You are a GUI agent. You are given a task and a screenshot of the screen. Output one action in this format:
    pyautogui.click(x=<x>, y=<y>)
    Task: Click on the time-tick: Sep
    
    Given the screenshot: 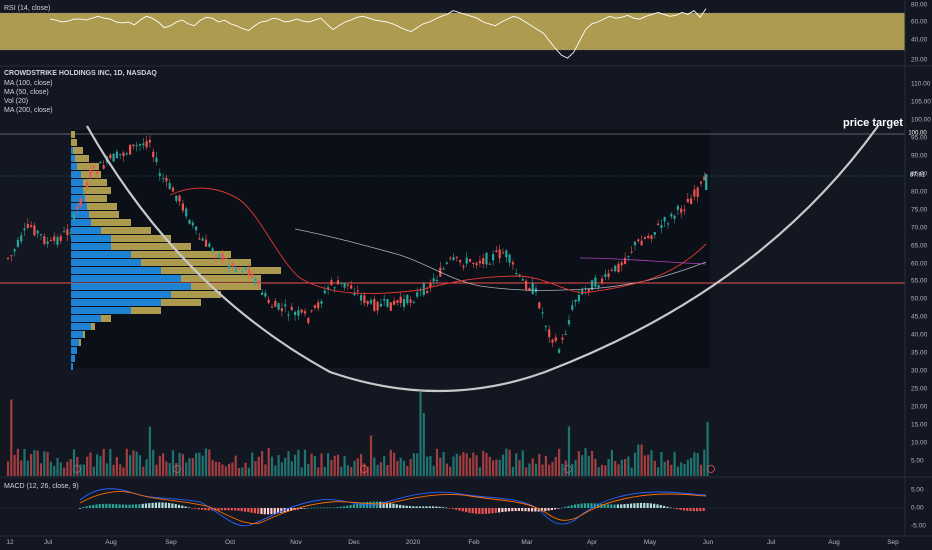 What is the action you would take?
    pyautogui.click(x=171, y=542)
    